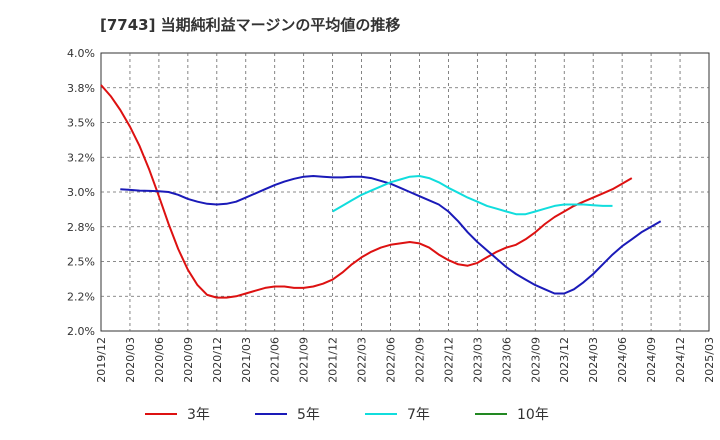 The width and height of the screenshot is (720, 440). Describe the element at coordinates (81, 88) in the screenshot. I see `y-tick-label: 3.8%` at that location.